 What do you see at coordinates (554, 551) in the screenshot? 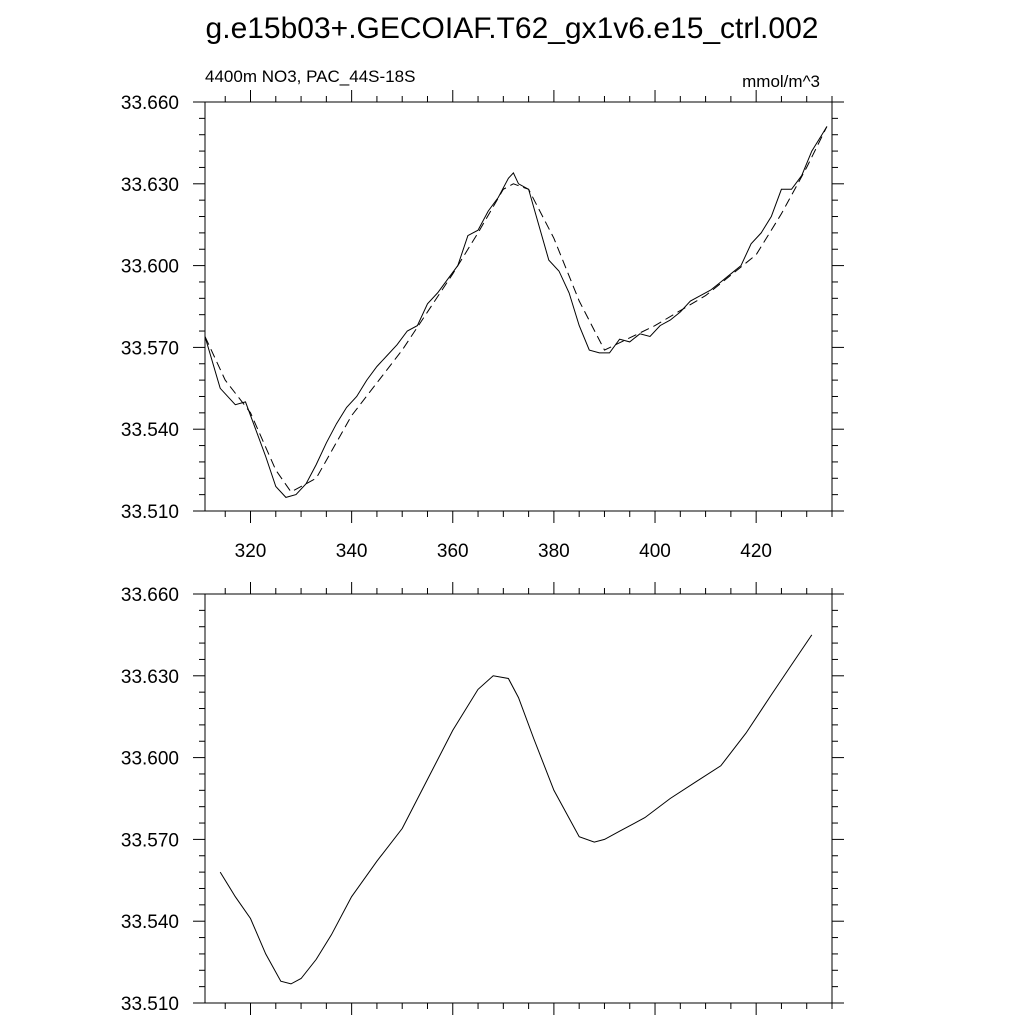
I see `x-tick-label: 380` at bounding box center [554, 551].